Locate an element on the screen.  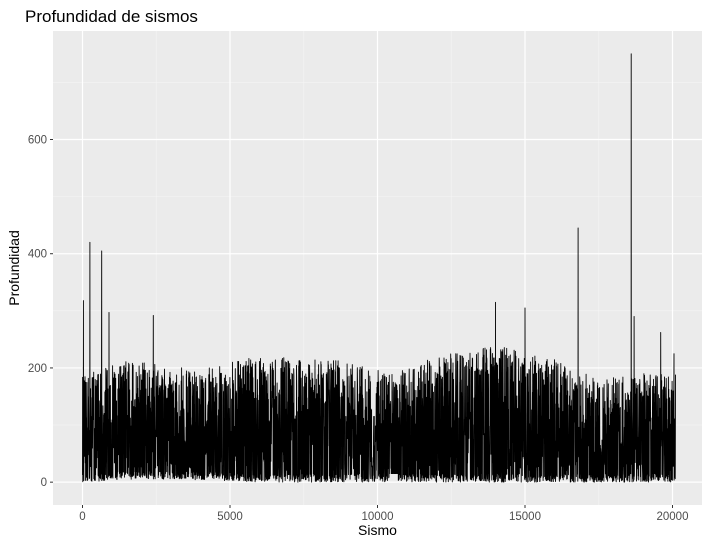
x-tick-label: 15000 is located at coordinates (525, 517).